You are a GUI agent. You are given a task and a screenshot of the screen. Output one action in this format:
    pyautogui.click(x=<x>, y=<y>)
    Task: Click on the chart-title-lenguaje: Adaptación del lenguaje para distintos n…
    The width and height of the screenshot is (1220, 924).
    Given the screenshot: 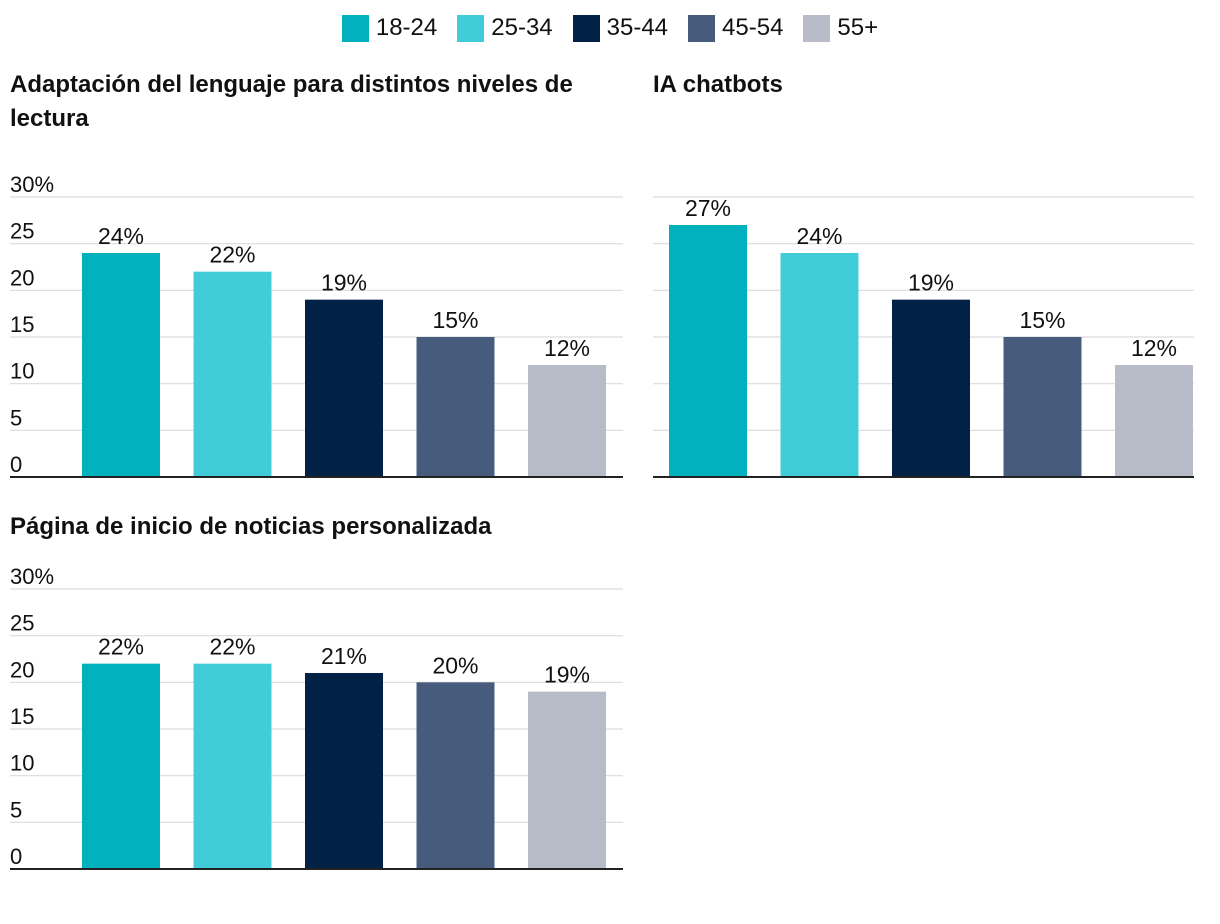 What is the action you would take?
    pyautogui.click(x=291, y=101)
    